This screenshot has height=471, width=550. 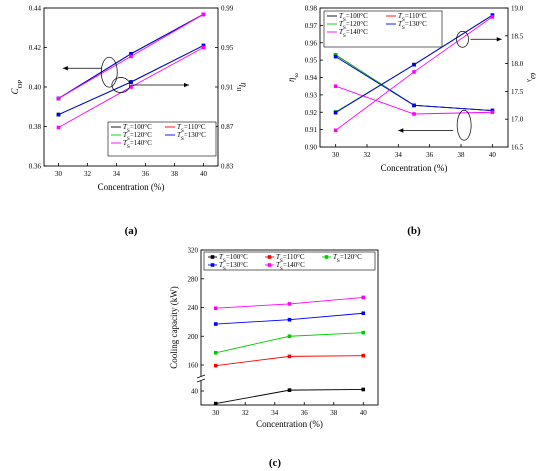 I want to click on panel-label: (c), so click(x=275, y=463).